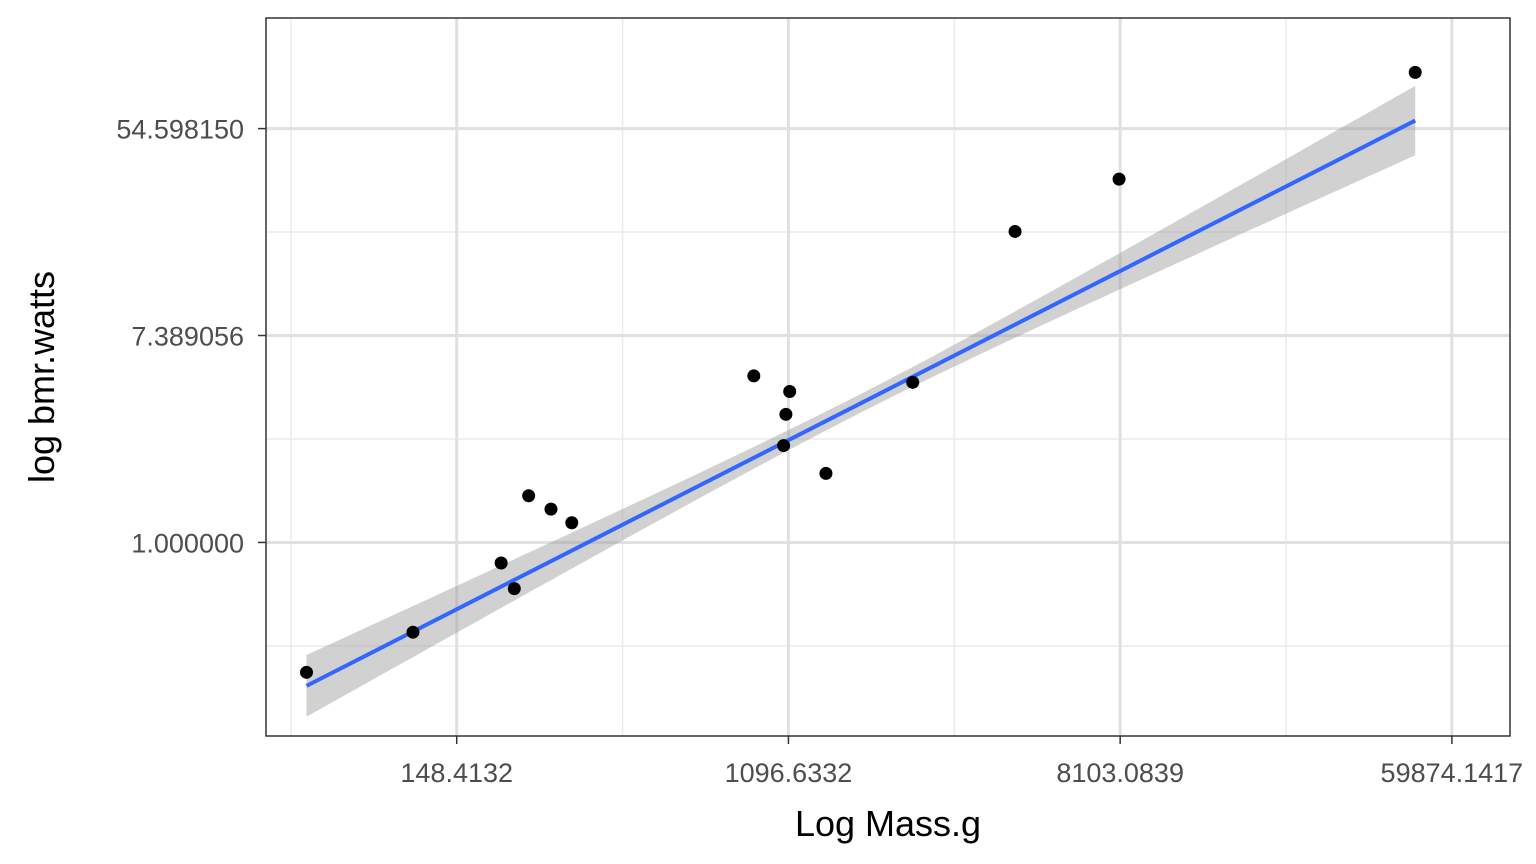  What do you see at coordinates (961, 762) in the screenshot?
I see `x-axis-ticks: 148.4132 1096.6332 8103.0839 59874.1417` at bounding box center [961, 762].